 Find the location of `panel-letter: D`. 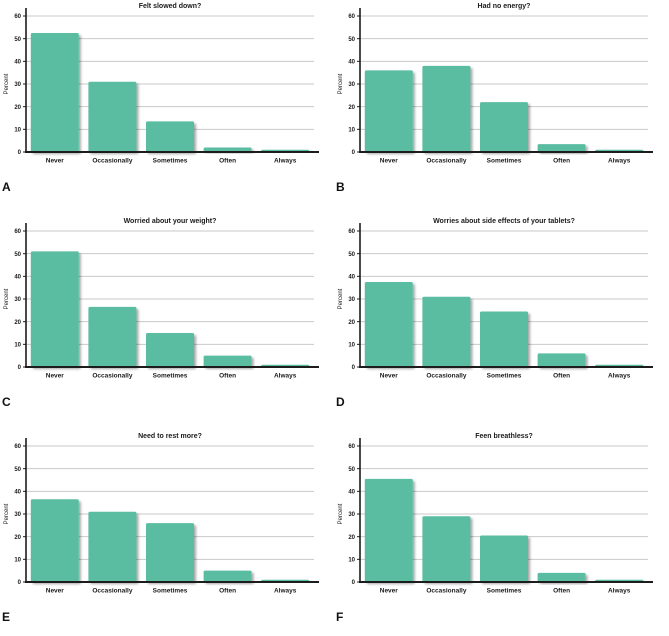

panel-letter: D is located at coordinates (340, 402).